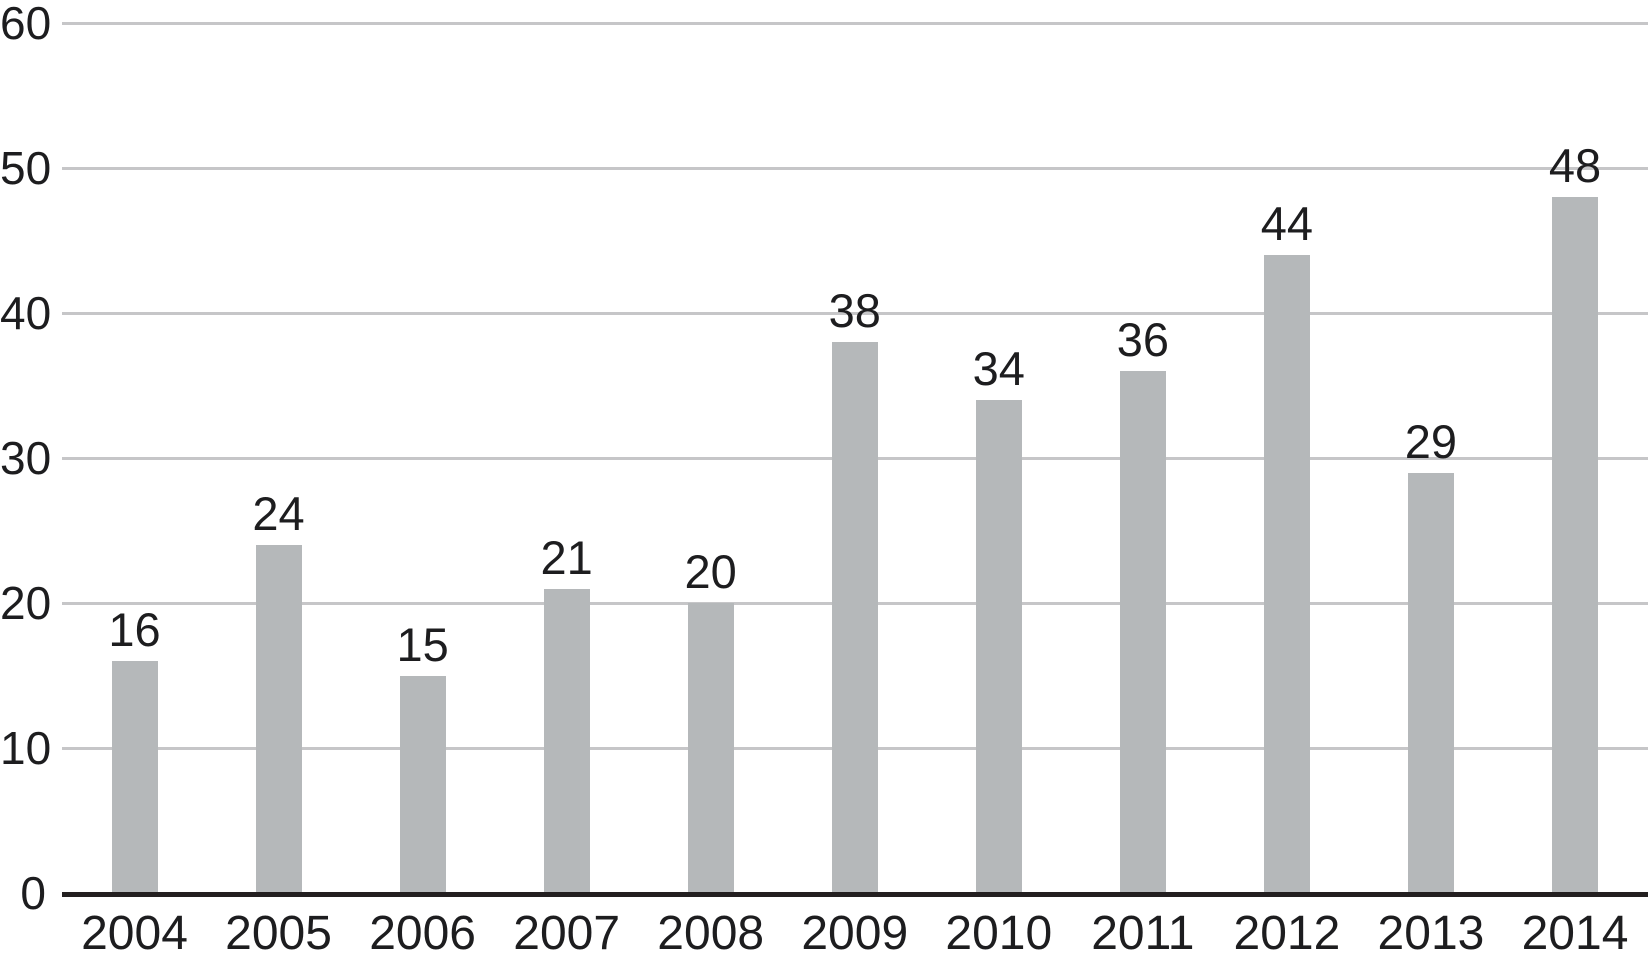 This screenshot has height=957, width=1648. What do you see at coordinates (998, 646) in the screenshot?
I see `bar-2010` at bounding box center [998, 646].